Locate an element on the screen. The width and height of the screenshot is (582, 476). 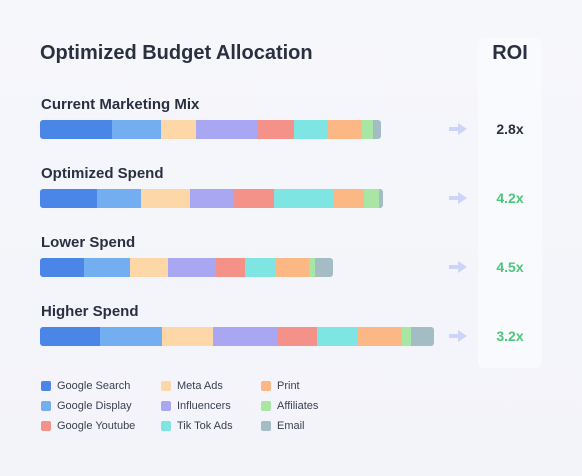
row-label: Higher Spend is located at coordinates (90, 311).